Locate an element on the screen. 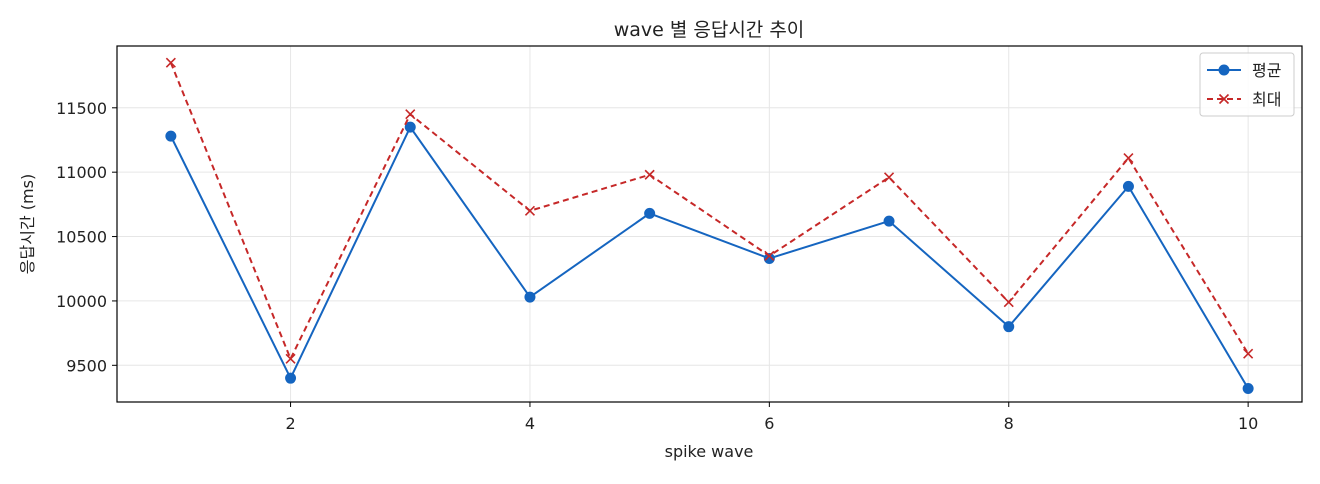 The image size is (1320, 484). y-tick-label: 10000 is located at coordinates (81, 301).